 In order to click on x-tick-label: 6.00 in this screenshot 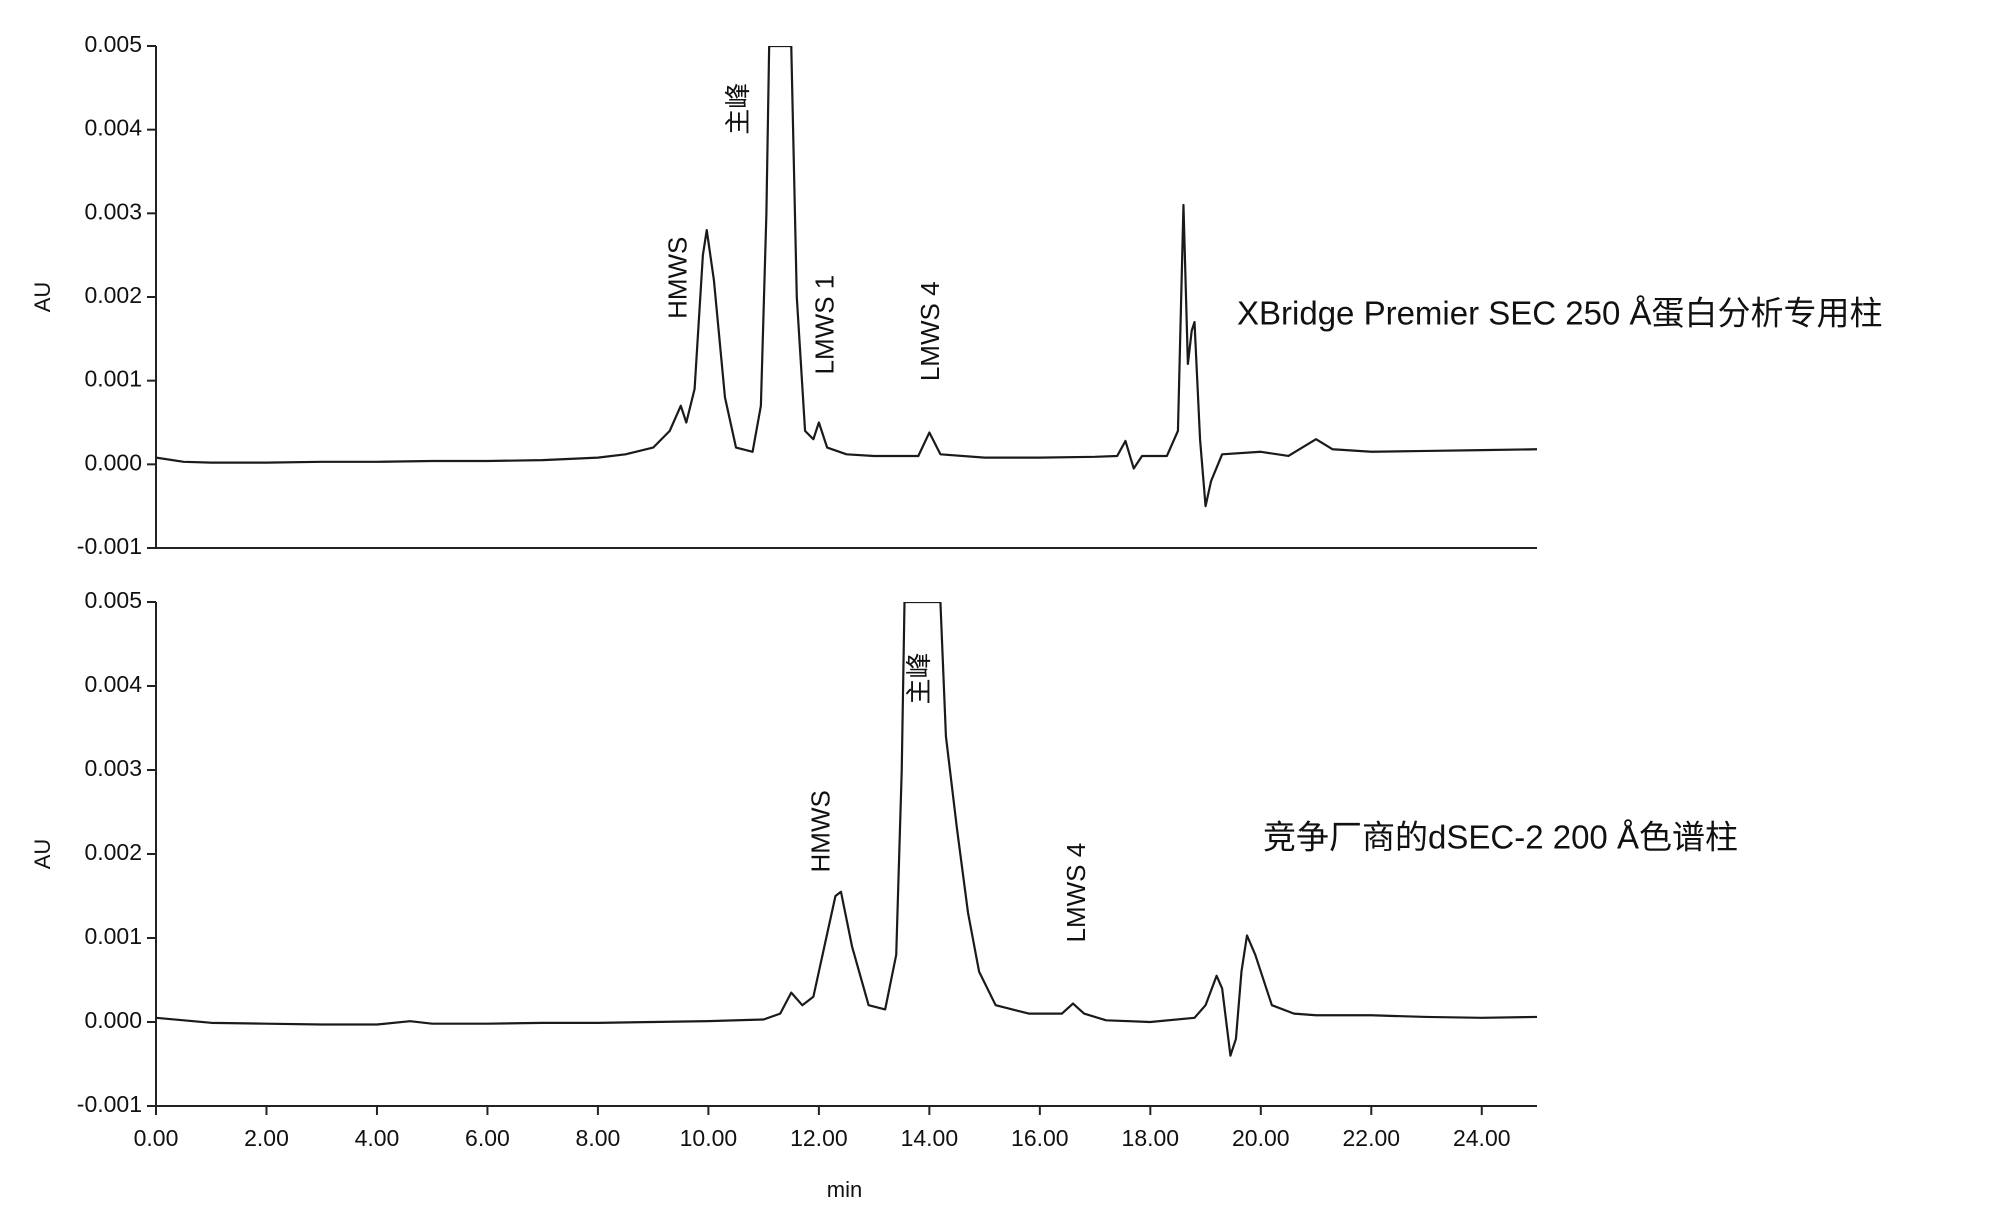, I will do `click(487, 1138)`.